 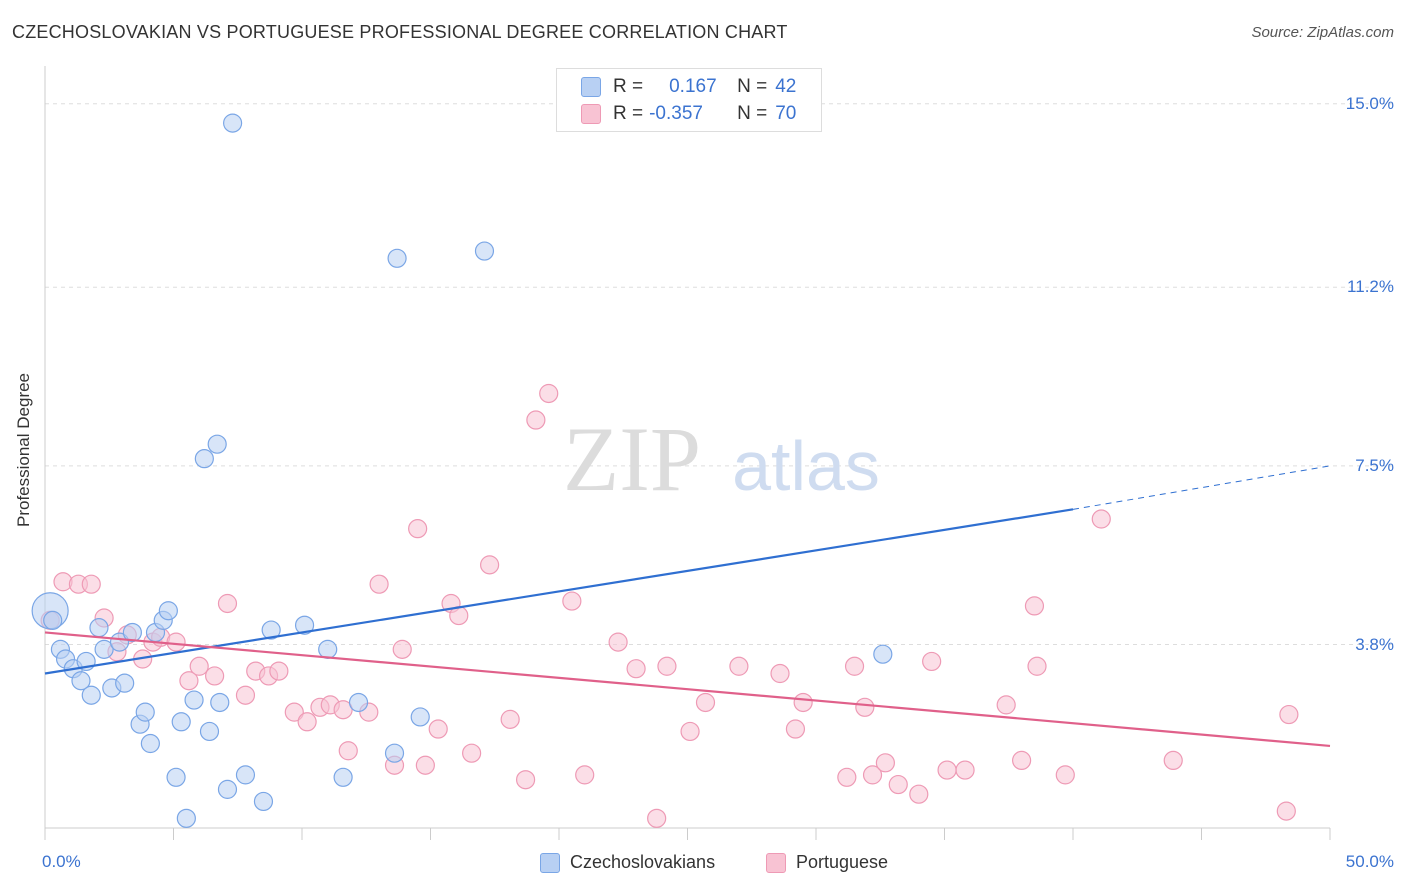 What do you see at coordinates (752, 86) in the screenshot?
I see `legend-n-label: N =` at bounding box center [752, 86].